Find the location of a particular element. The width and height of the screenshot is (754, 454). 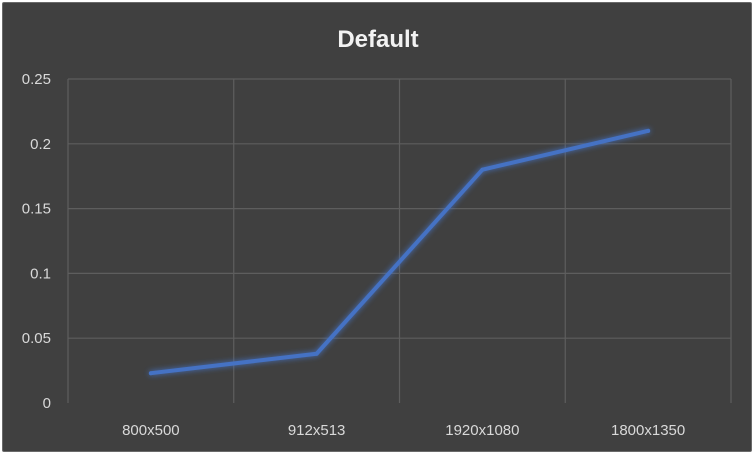

x-axis-labels: 800x500 912x513 1920x1080 1800x1350 is located at coordinates (403, 430).